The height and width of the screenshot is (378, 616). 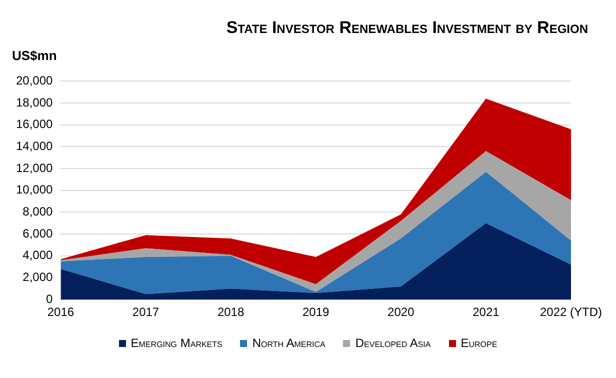 I want to click on y-tick-label: 16,000, so click(x=35, y=124).